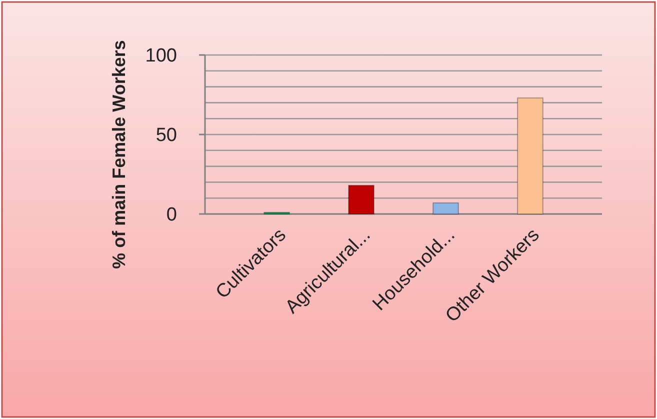 The width and height of the screenshot is (657, 419). I want to click on y-axis-title: % of main Female Workers, so click(119, 154).